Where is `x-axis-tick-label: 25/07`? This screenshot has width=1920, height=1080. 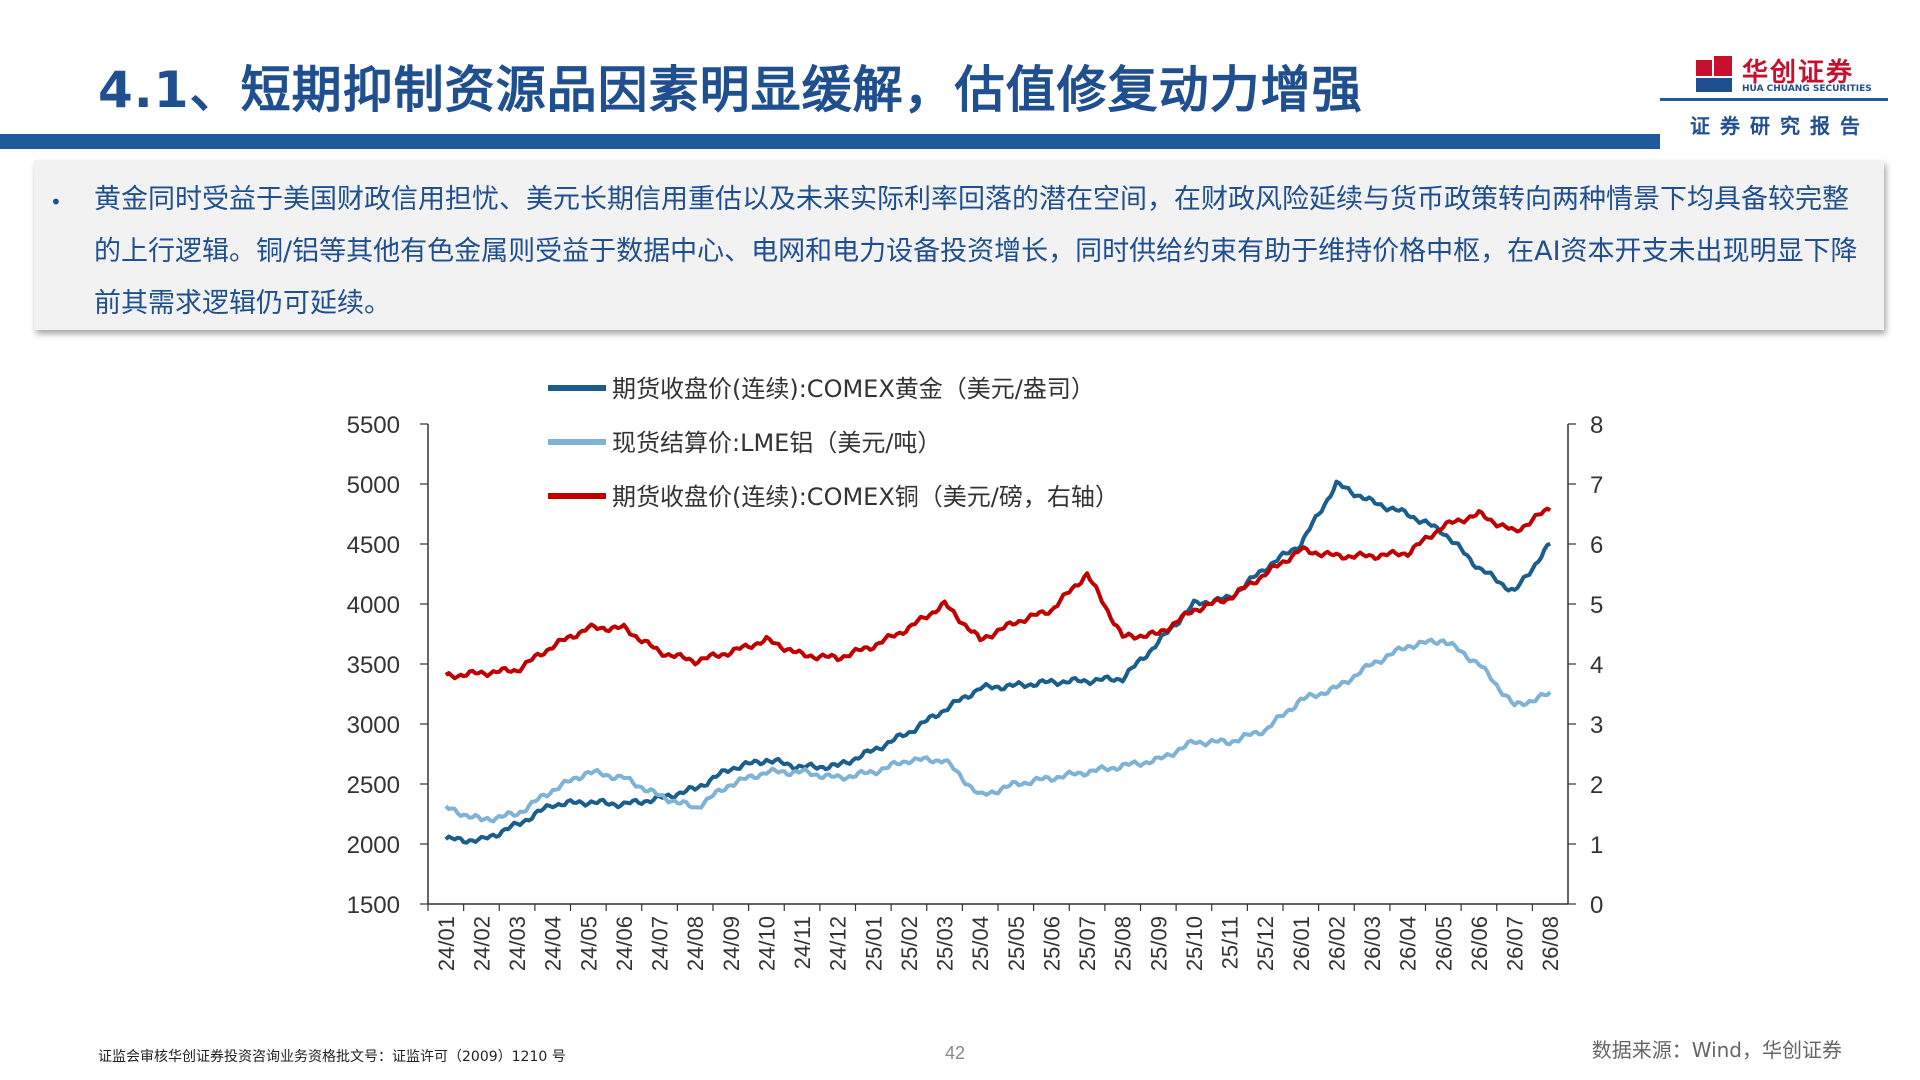 x-axis-tick-label: 25/07 is located at coordinates (1087, 943).